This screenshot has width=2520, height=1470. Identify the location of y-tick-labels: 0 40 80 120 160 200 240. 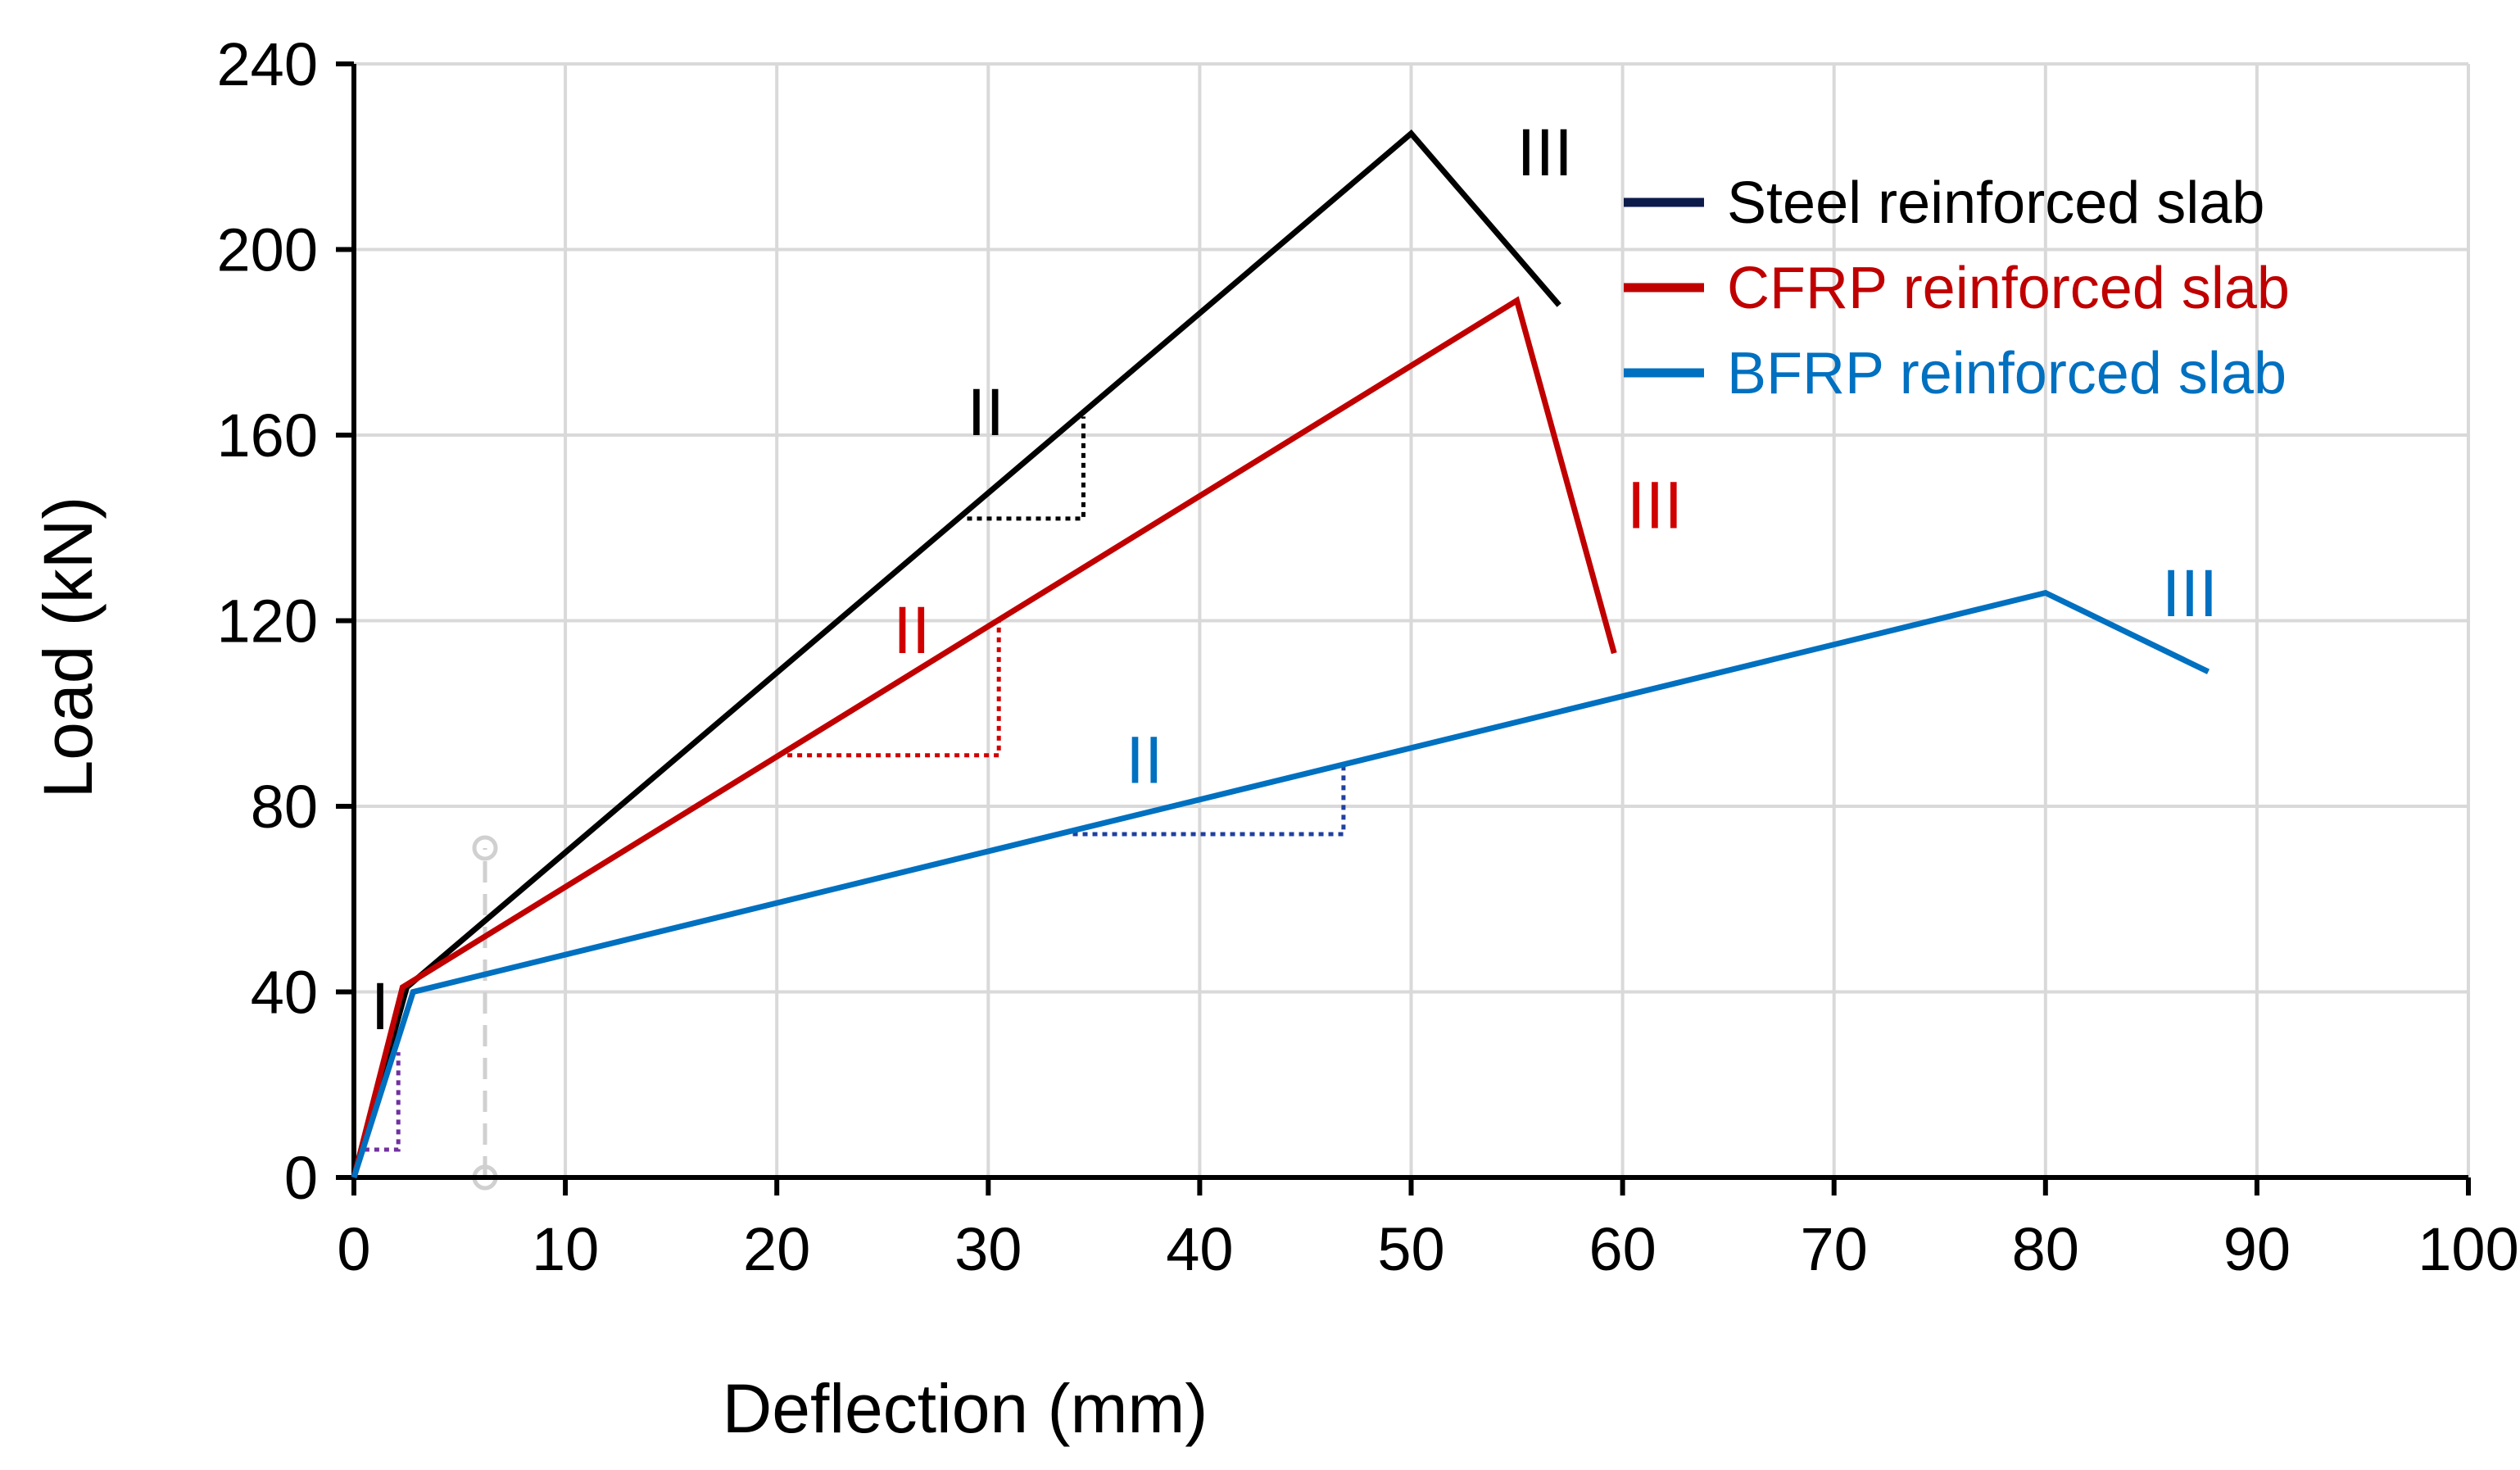
(268, 621).